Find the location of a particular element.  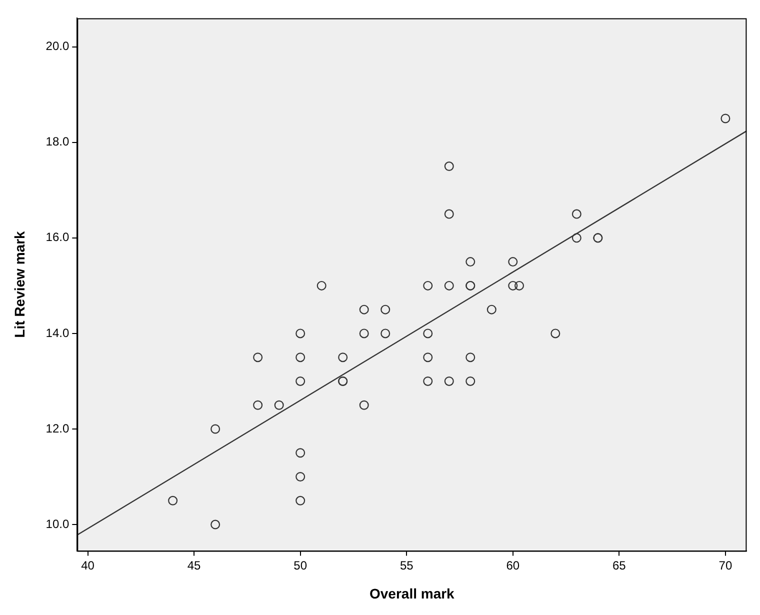

x-tick-label: 45 is located at coordinates (194, 565).